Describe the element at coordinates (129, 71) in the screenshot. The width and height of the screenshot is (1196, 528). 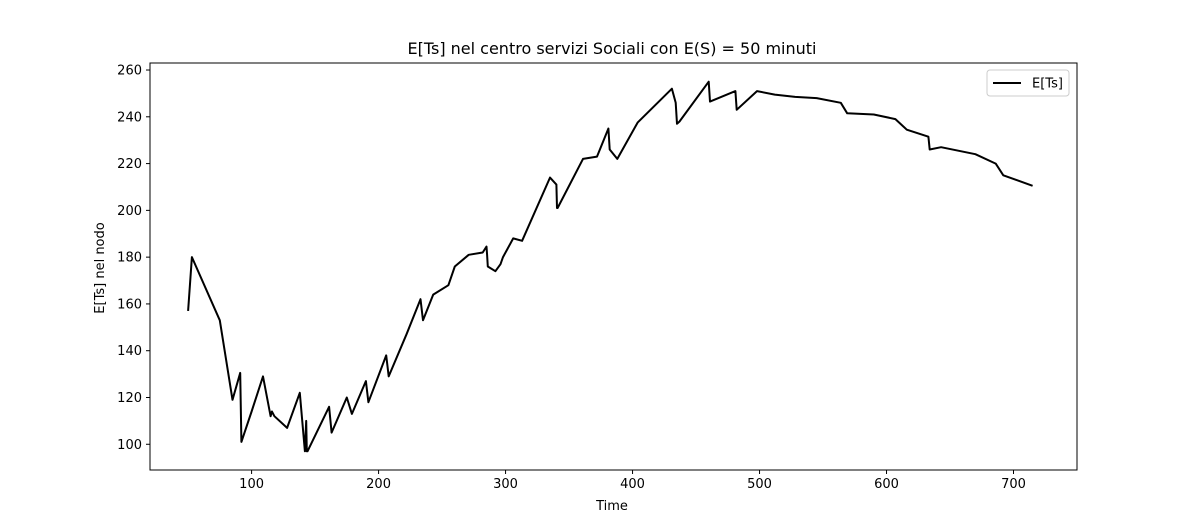
I see `y-tick-label: 260` at that location.